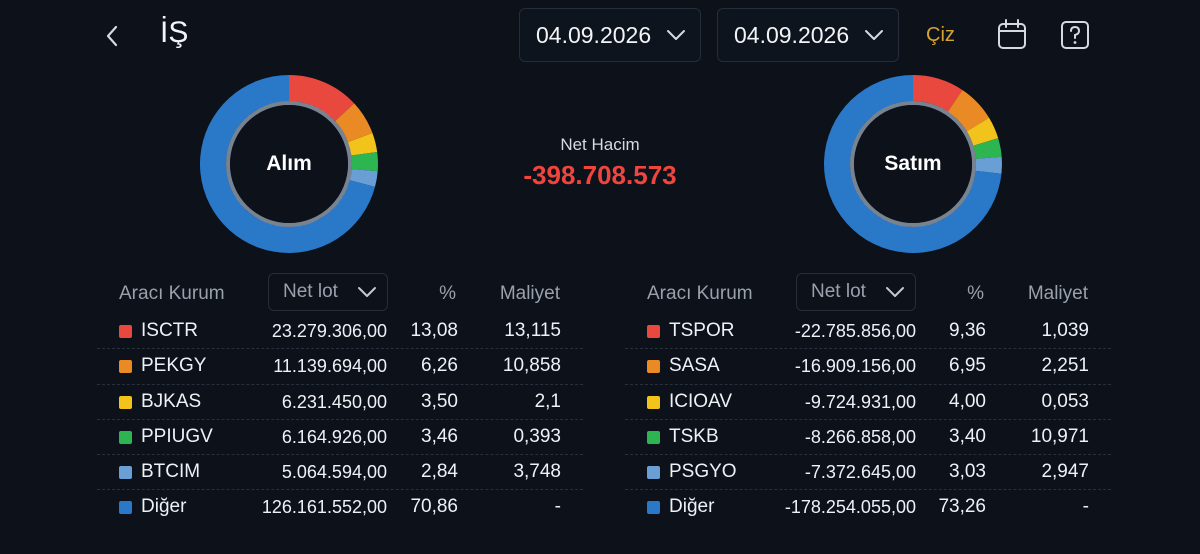 This screenshot has height=554, width=1200. I want to click on buy-donut-label: Alım, so click(289, 163).